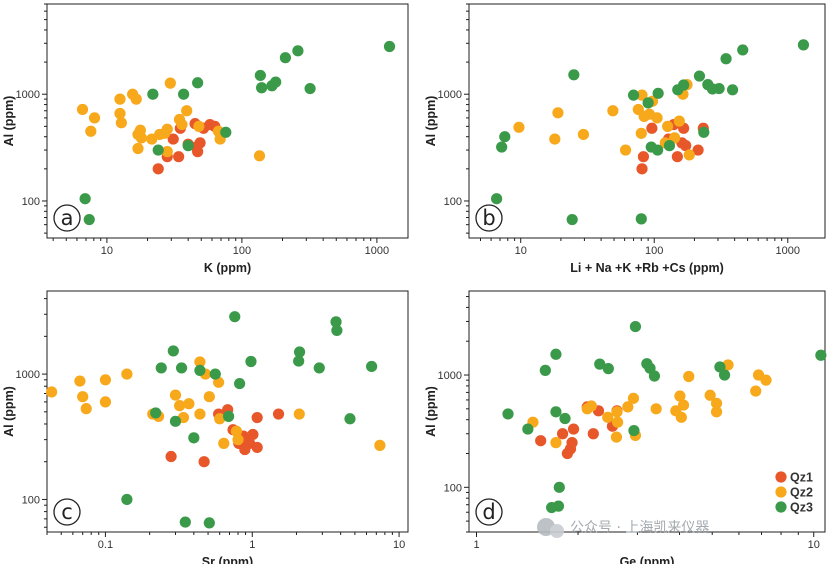  Describe the element at coordinates (781, 507) in the screenshot. I see `legend-marker-qz3` at that location.